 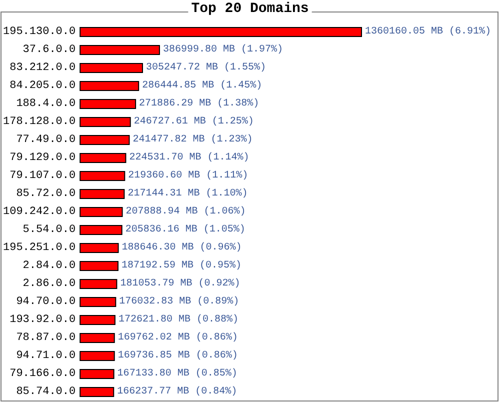 I want to click on data-label: 181053.79 MB (0.92%), so click(x=180, y=284).